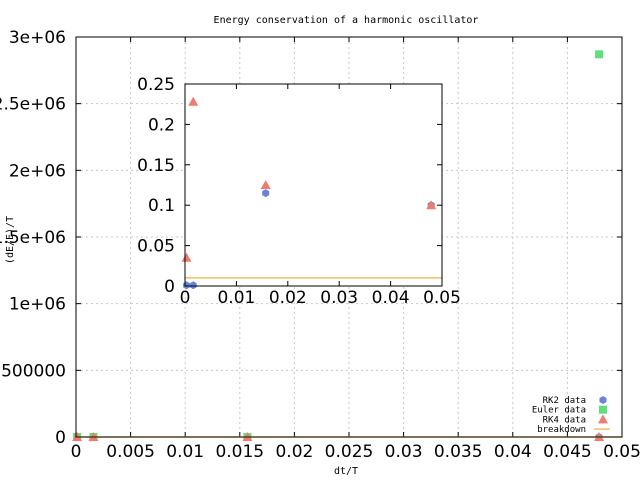 This screenshot has width=640, height=480. I want to click on x-tick-label: 0.015, so click(239, 452).